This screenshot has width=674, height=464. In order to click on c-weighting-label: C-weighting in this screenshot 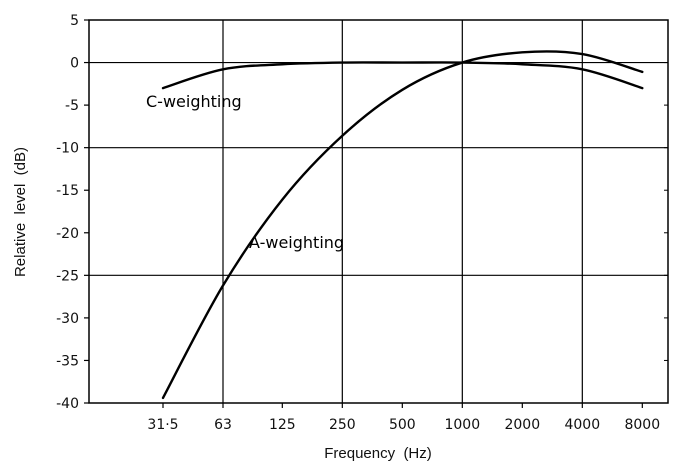, I will do `click(194, 101)`.